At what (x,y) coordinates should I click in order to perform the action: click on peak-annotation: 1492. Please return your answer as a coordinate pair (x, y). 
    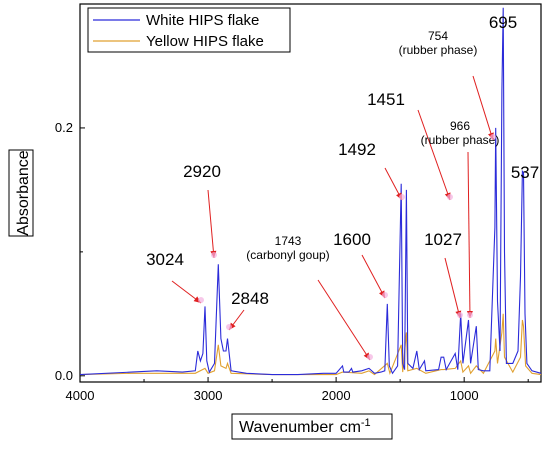
    Looking at the image, I should click on (371, 170).